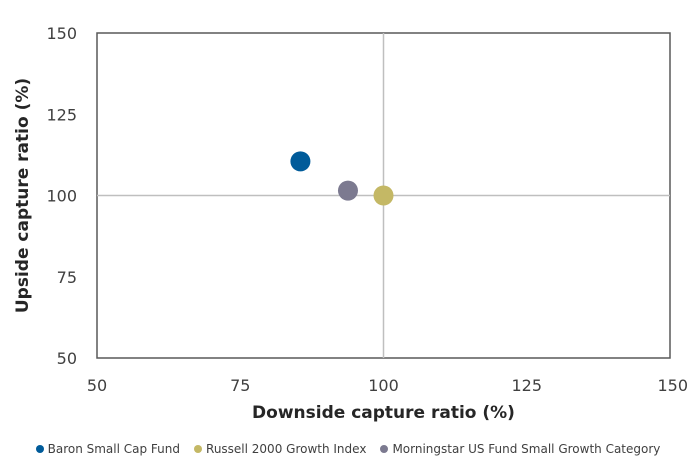  I want to click on x-axis-title: Downside capture ratio (%), so click(383, 413).